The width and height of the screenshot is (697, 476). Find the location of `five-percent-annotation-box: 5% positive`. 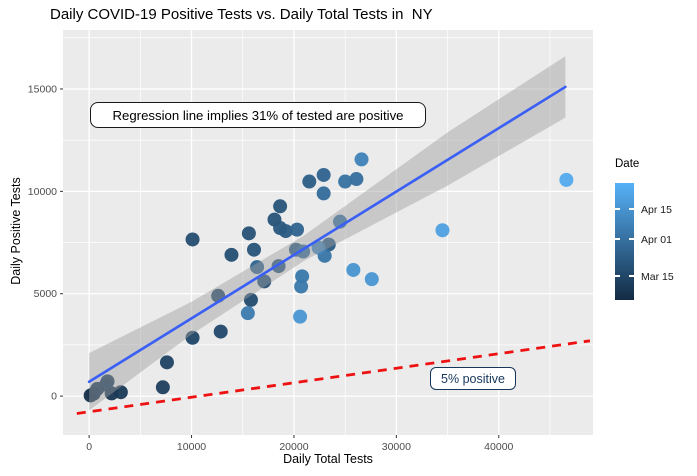

five-percent-annotation-box: 5% positive is located at coordinates (473, 378).